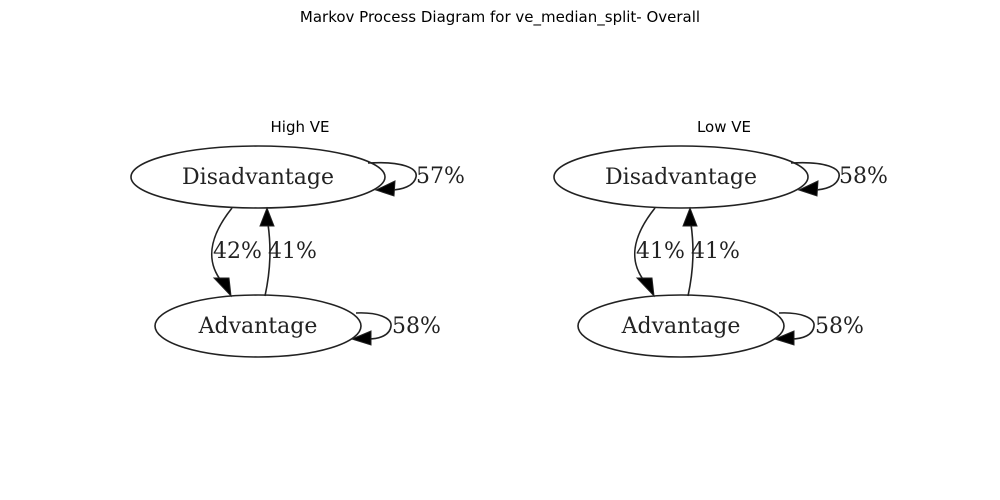 The height and width of the screenshot is (500, 1000). I want to click on edge-disadvantage-self-loop-label: 58%, so click(863, 176).